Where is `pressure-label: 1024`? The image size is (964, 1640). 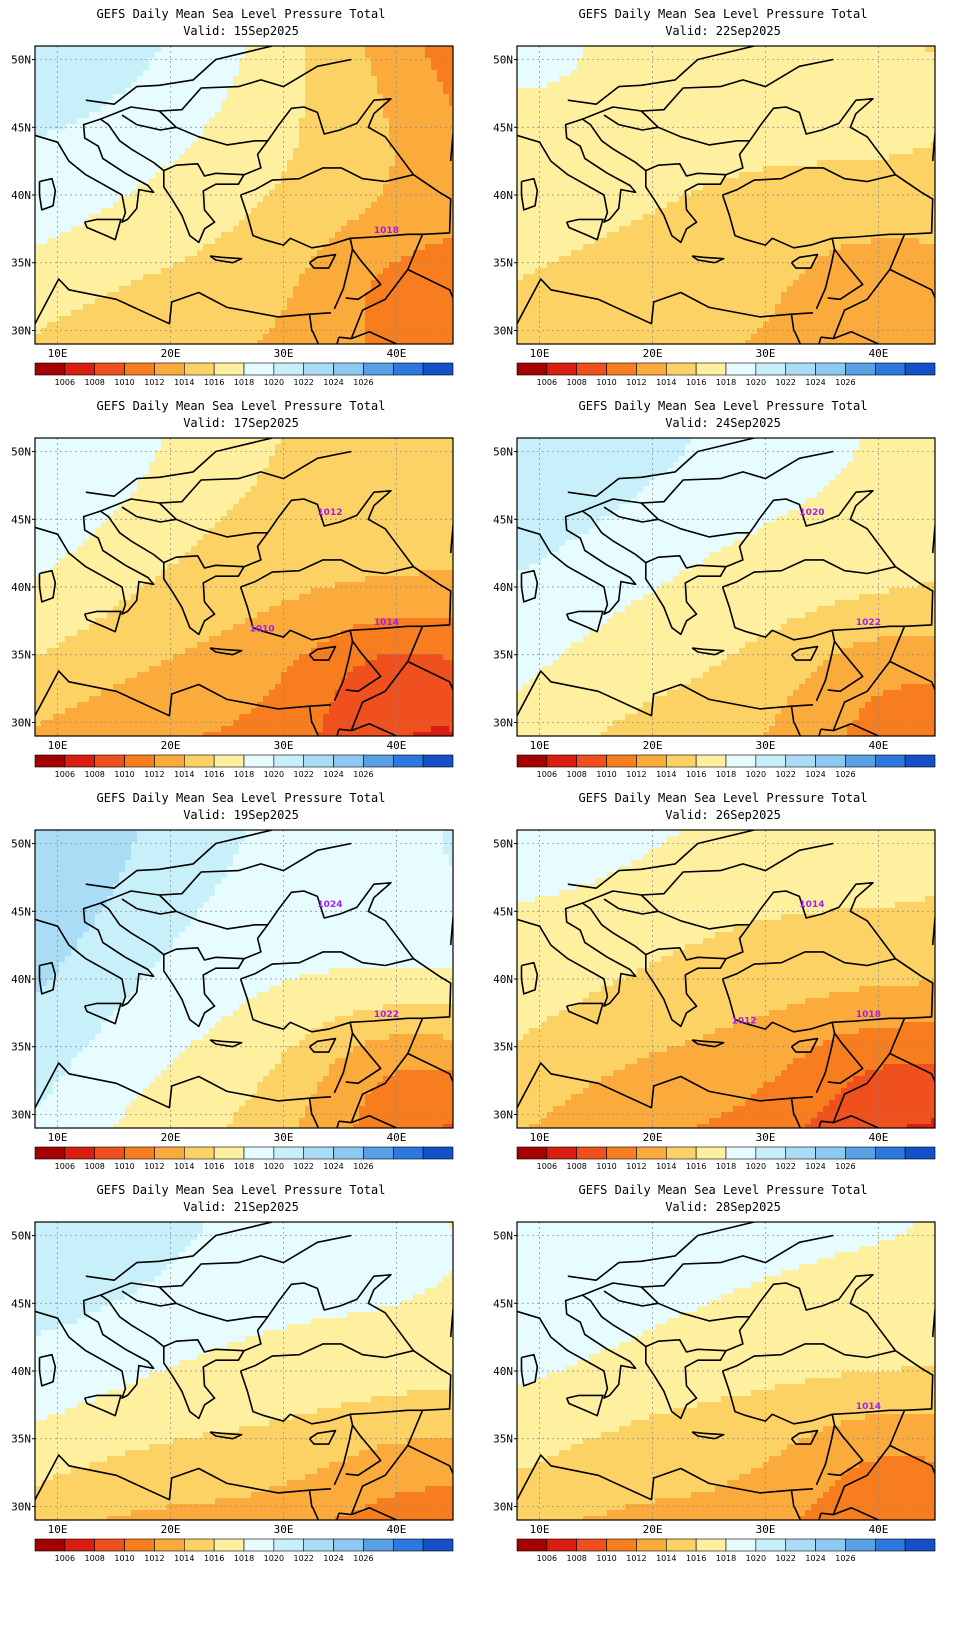 pressure-label: 1024 is located at coordinates (329, 905).